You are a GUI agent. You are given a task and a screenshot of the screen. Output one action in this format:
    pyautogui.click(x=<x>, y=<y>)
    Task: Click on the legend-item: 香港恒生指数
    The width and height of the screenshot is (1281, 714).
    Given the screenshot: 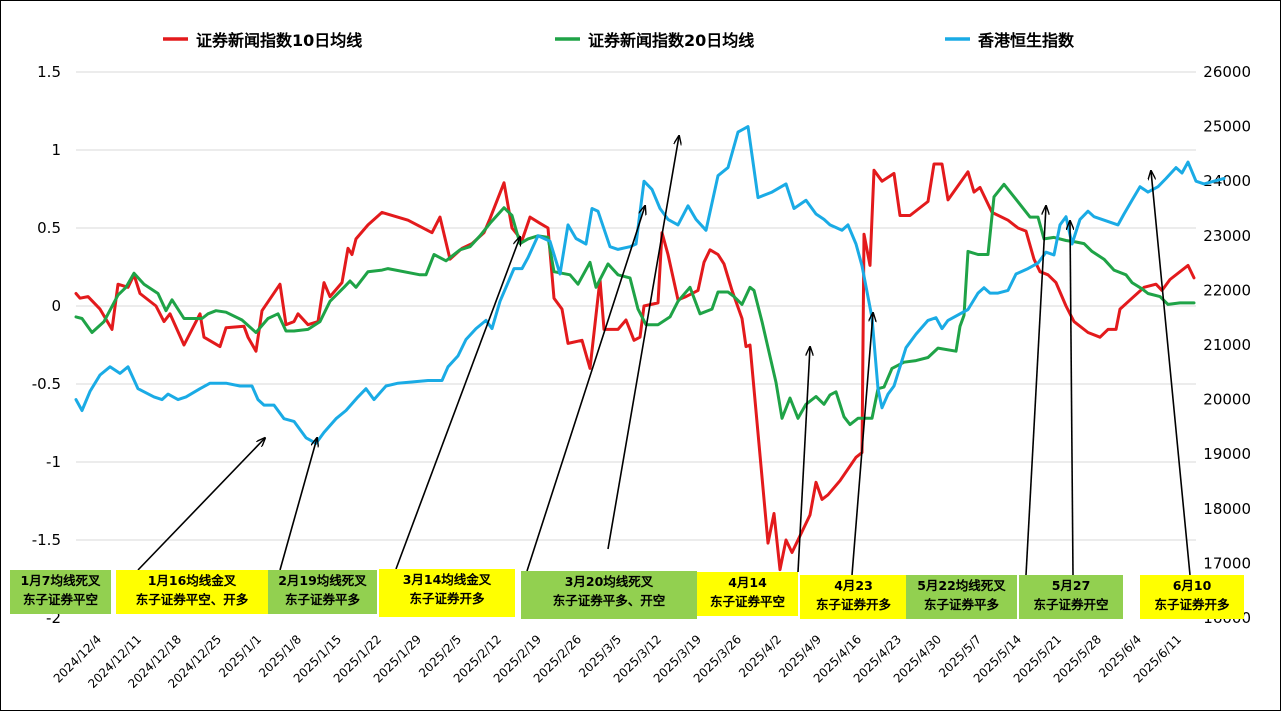 What is the action you would take?
    pyautogui.click(x=1010, y=40)
    